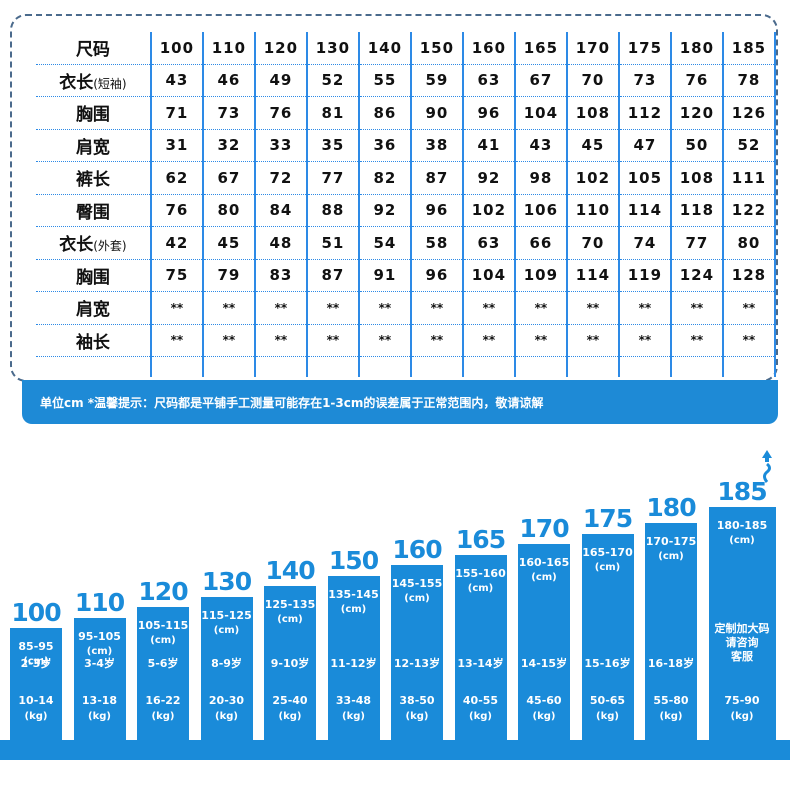 This screenshot has width=790, height=793. What do you see at coordinates (697, 80) in the screenshot?
I see `table-cell: 76` at bounding box center [697, 80].